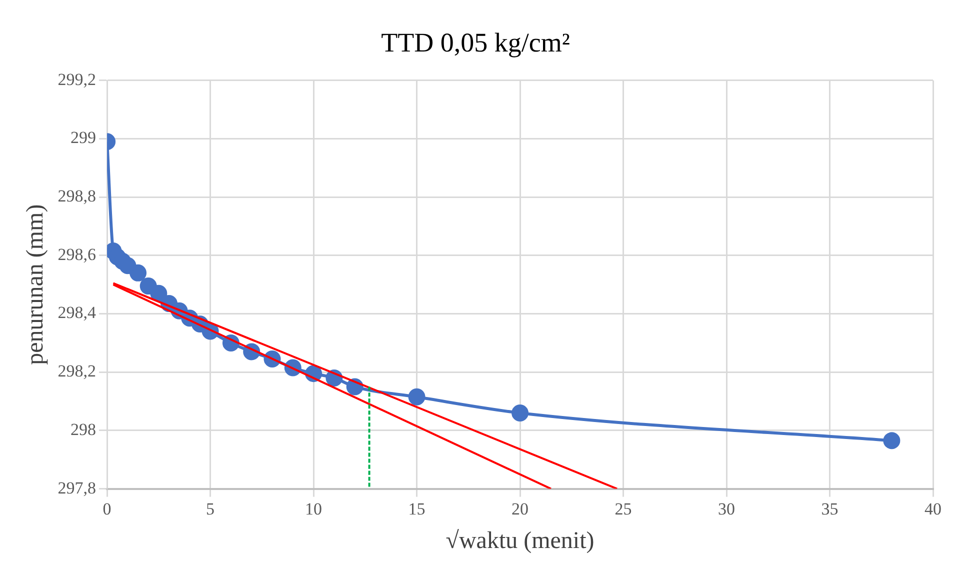 The image size is (971, 578). Describe the element at coordinates (210, 508) in the screenshot. I see `x-tick-label: 5` at that location.